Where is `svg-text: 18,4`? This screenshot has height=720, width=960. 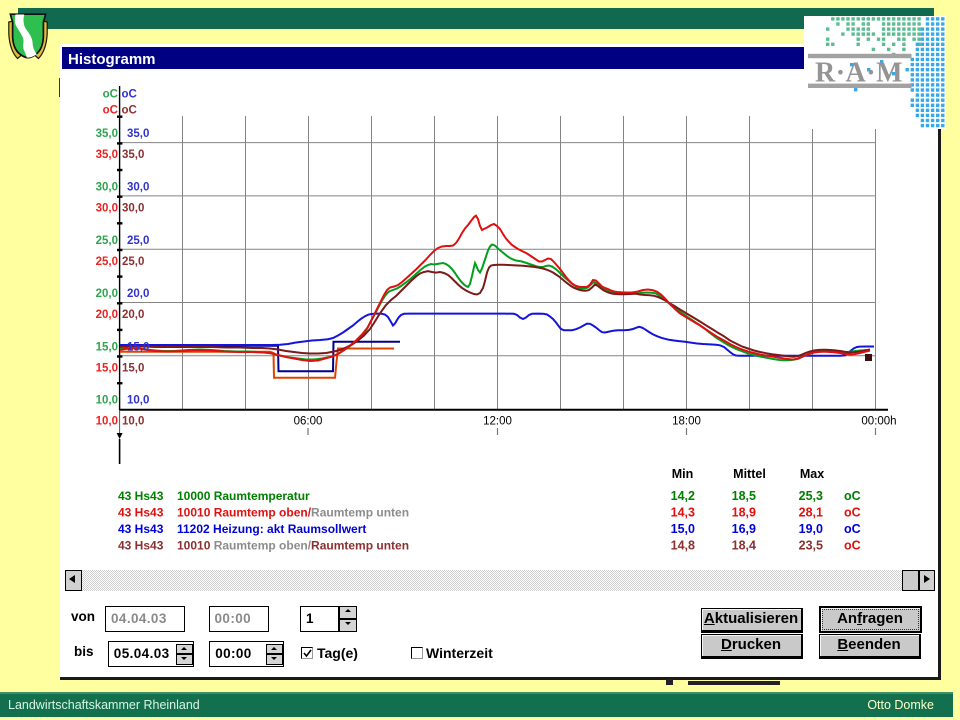 svg-text: 18,4 is located at coordinates (744, 546).